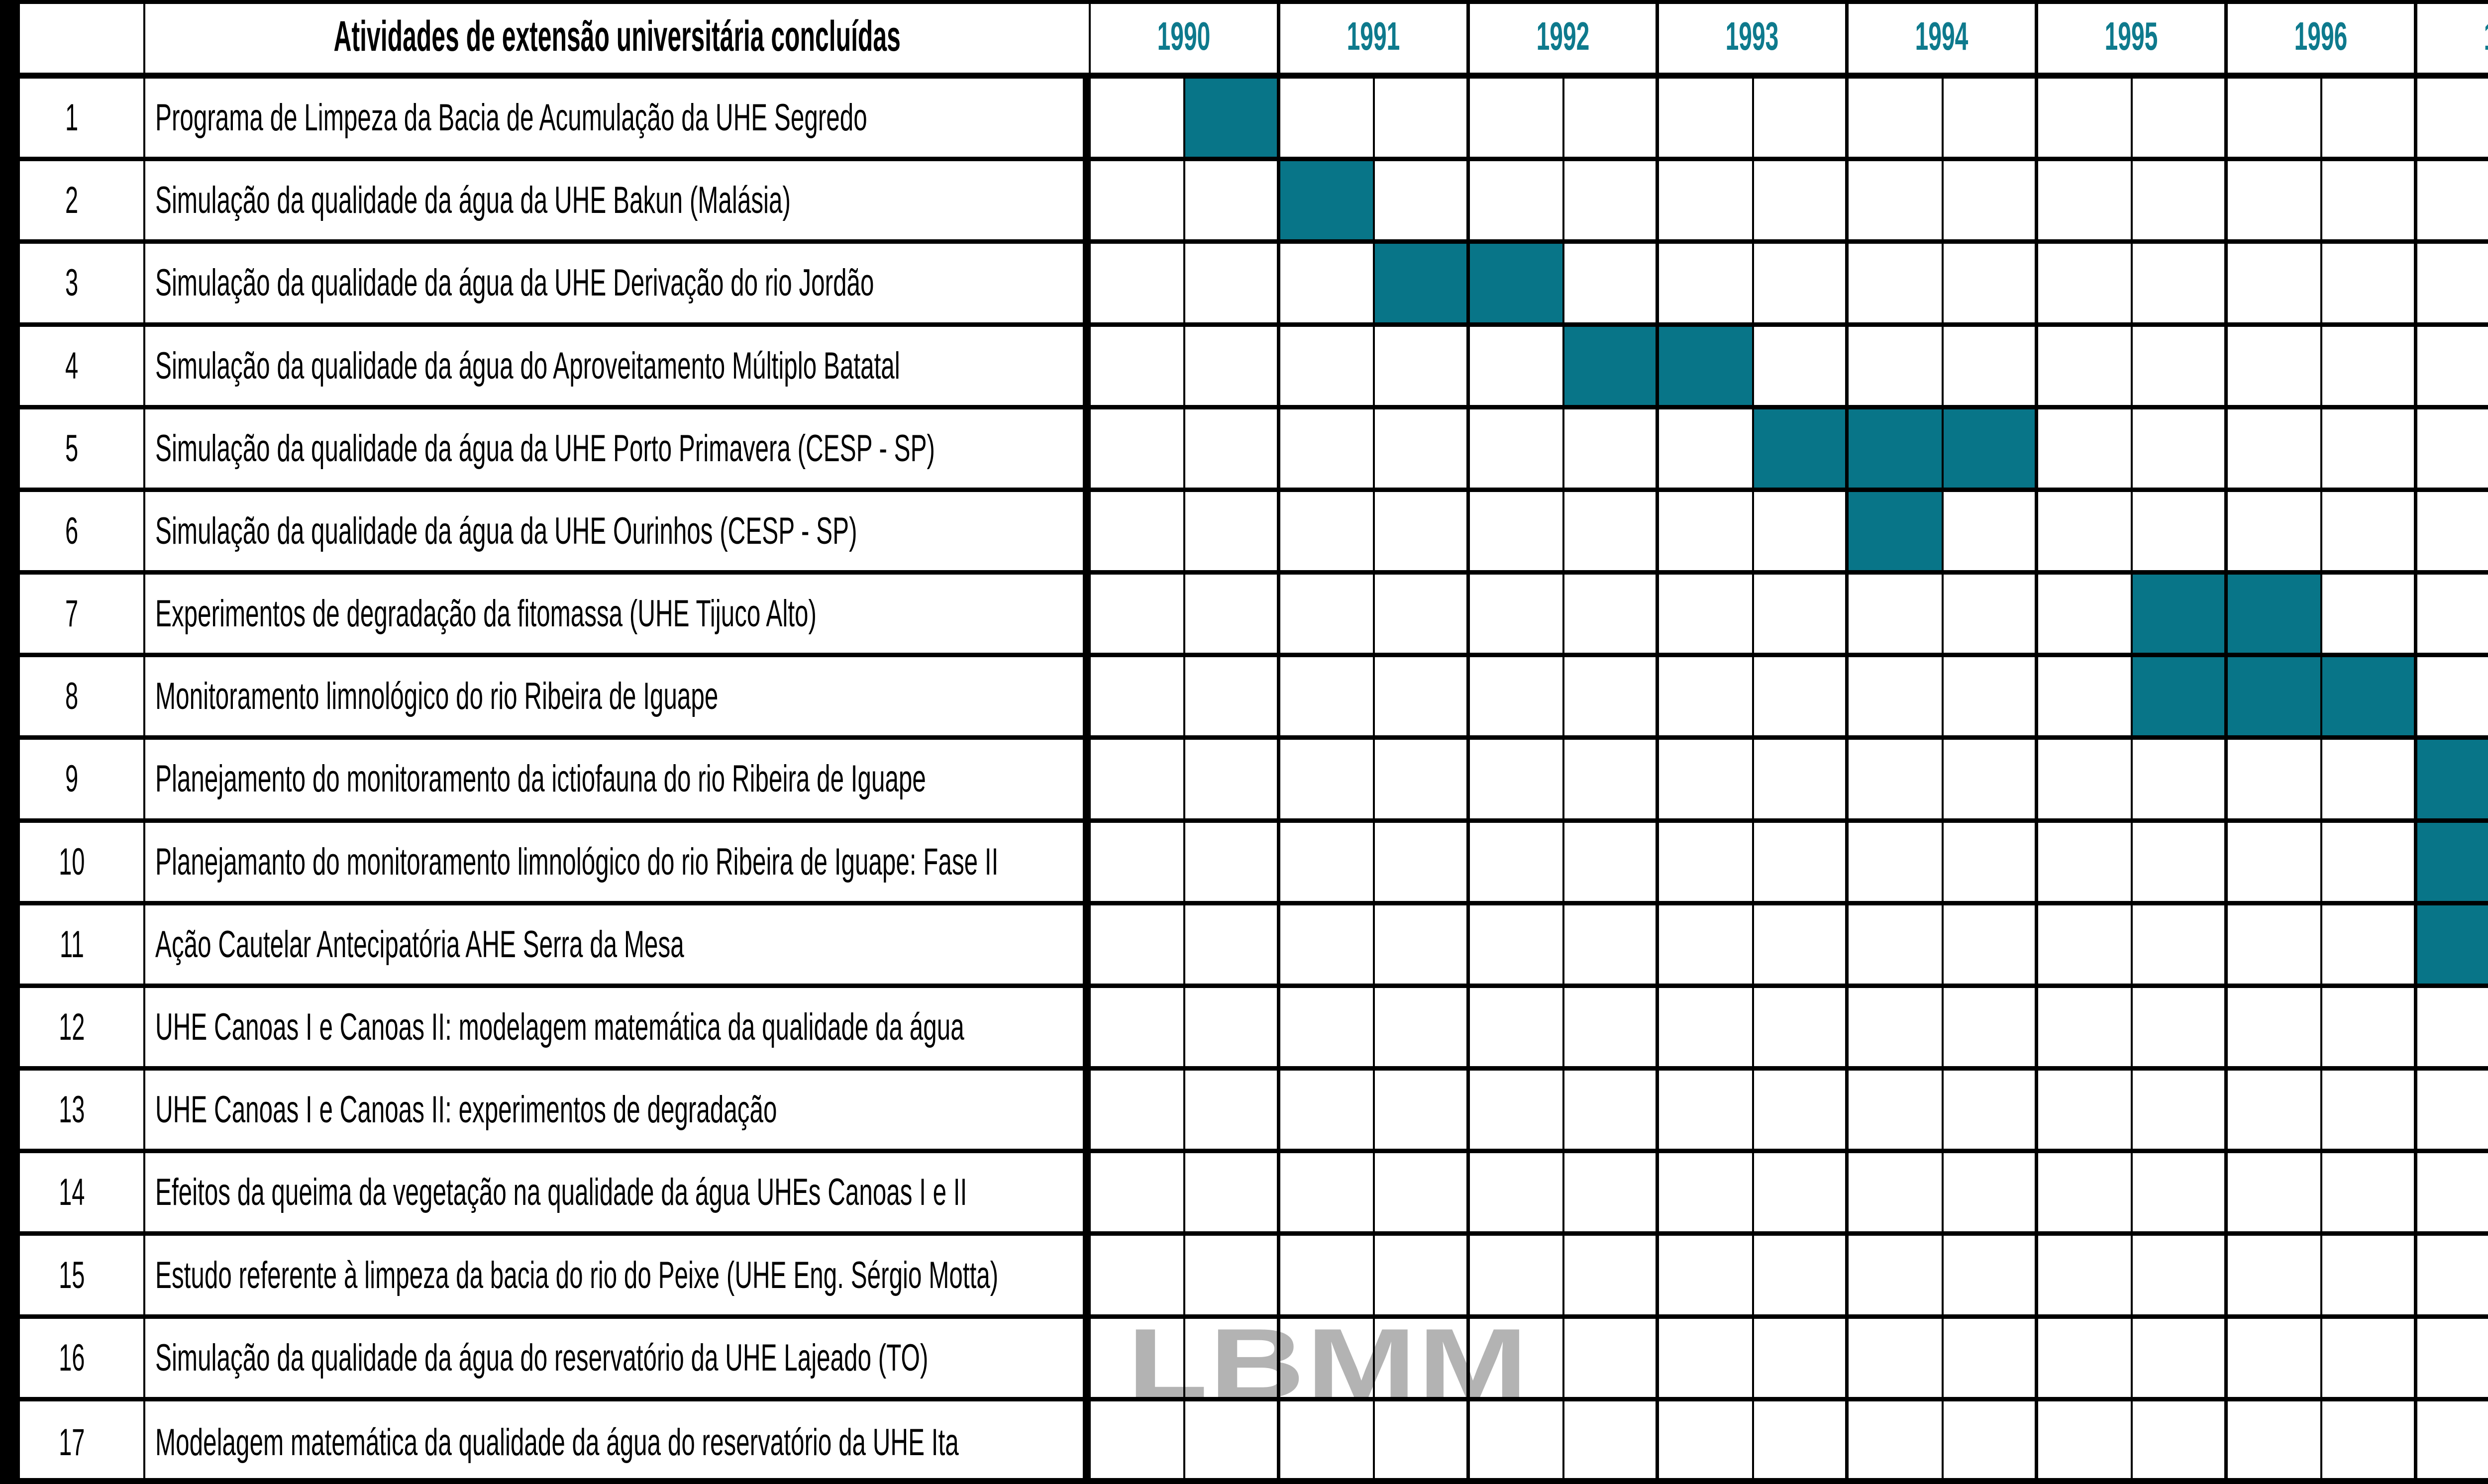 The width and height of the screenshot is (2488, 1484). I want to click on row-number: 15, so click(71, 1275).